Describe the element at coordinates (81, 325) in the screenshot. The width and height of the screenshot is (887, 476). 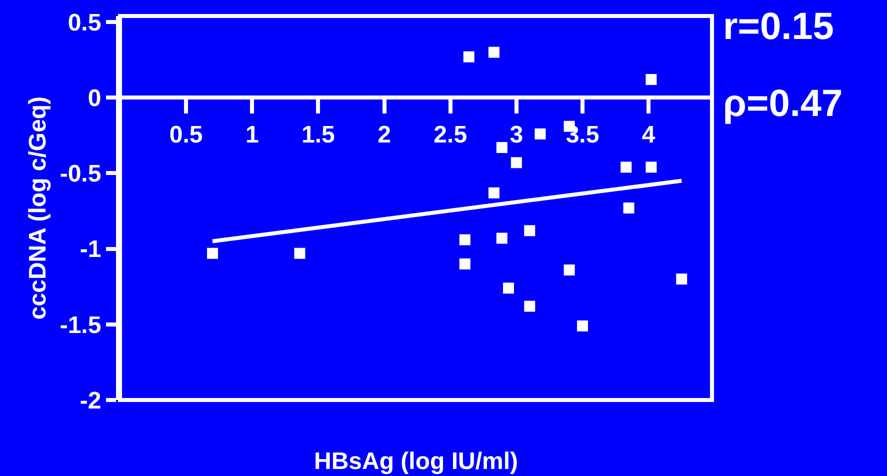
I see `y-tick-label: -1.5` at that location.